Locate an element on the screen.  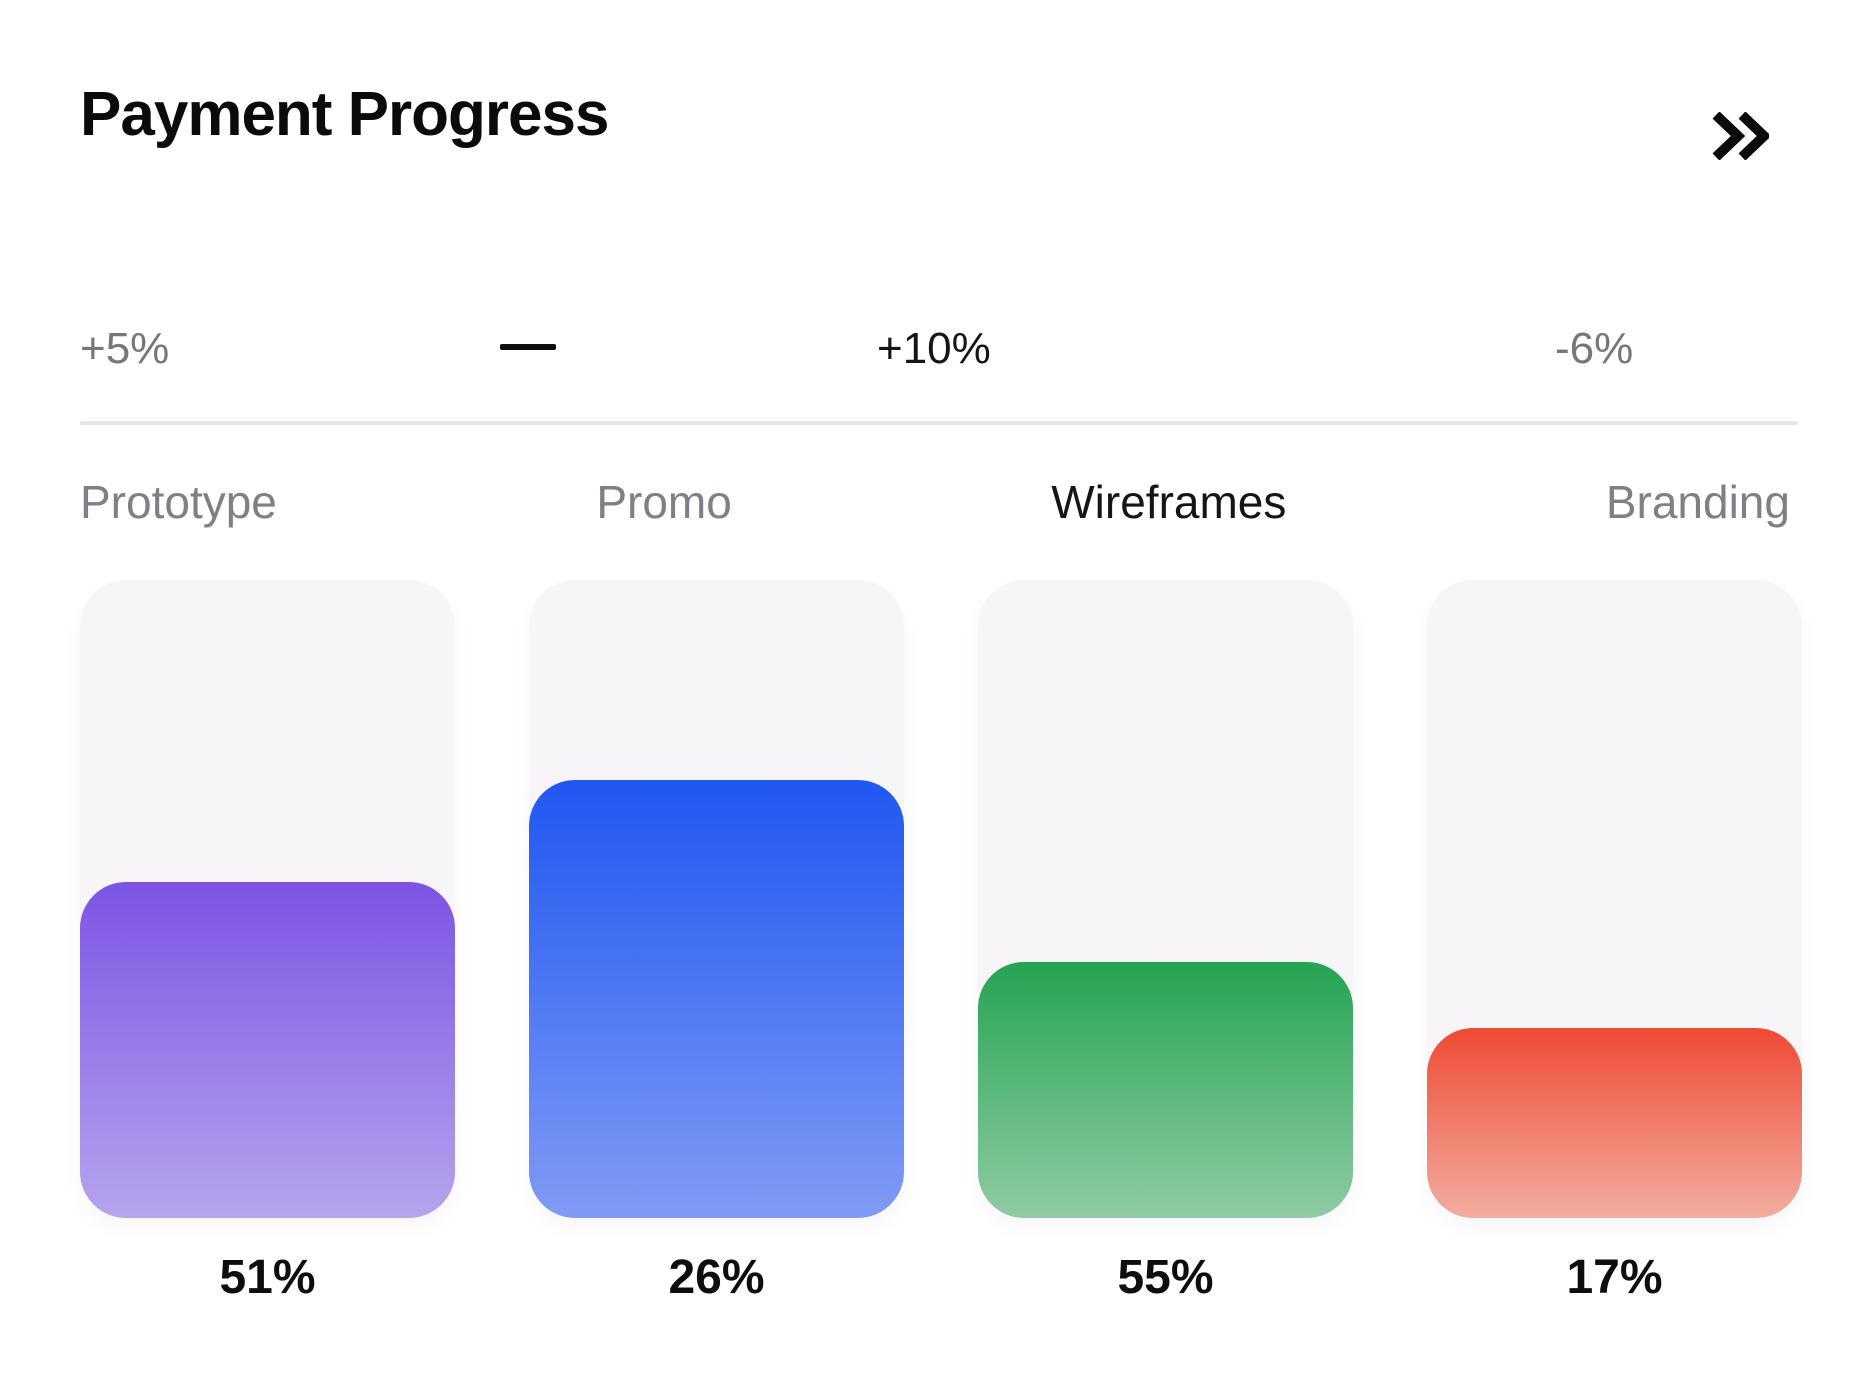
values-row: 51% 26% 55% 17% is located at coordinates (941, 1278).